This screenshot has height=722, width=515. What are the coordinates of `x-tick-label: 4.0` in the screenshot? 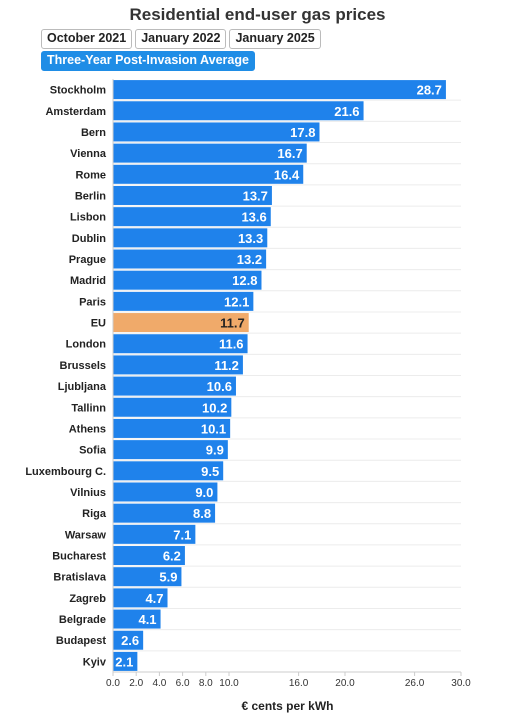 It's located at (159, 683).